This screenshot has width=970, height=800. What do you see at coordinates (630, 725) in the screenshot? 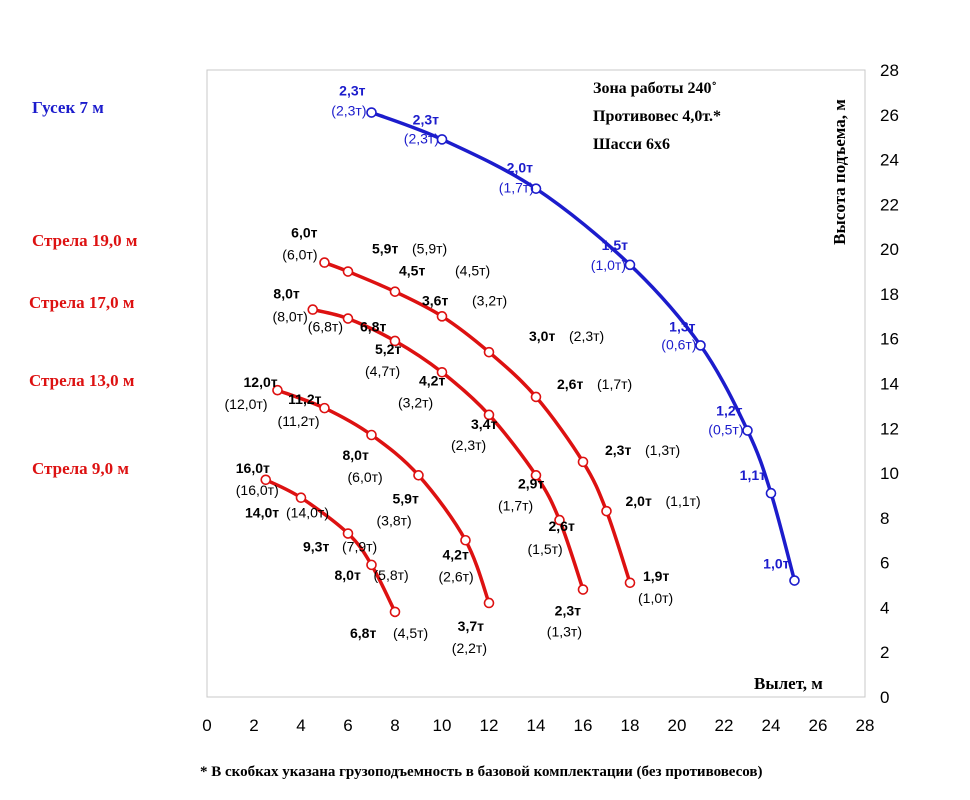
I see `x-tick-label: 18` at bounding box center [630, 725].